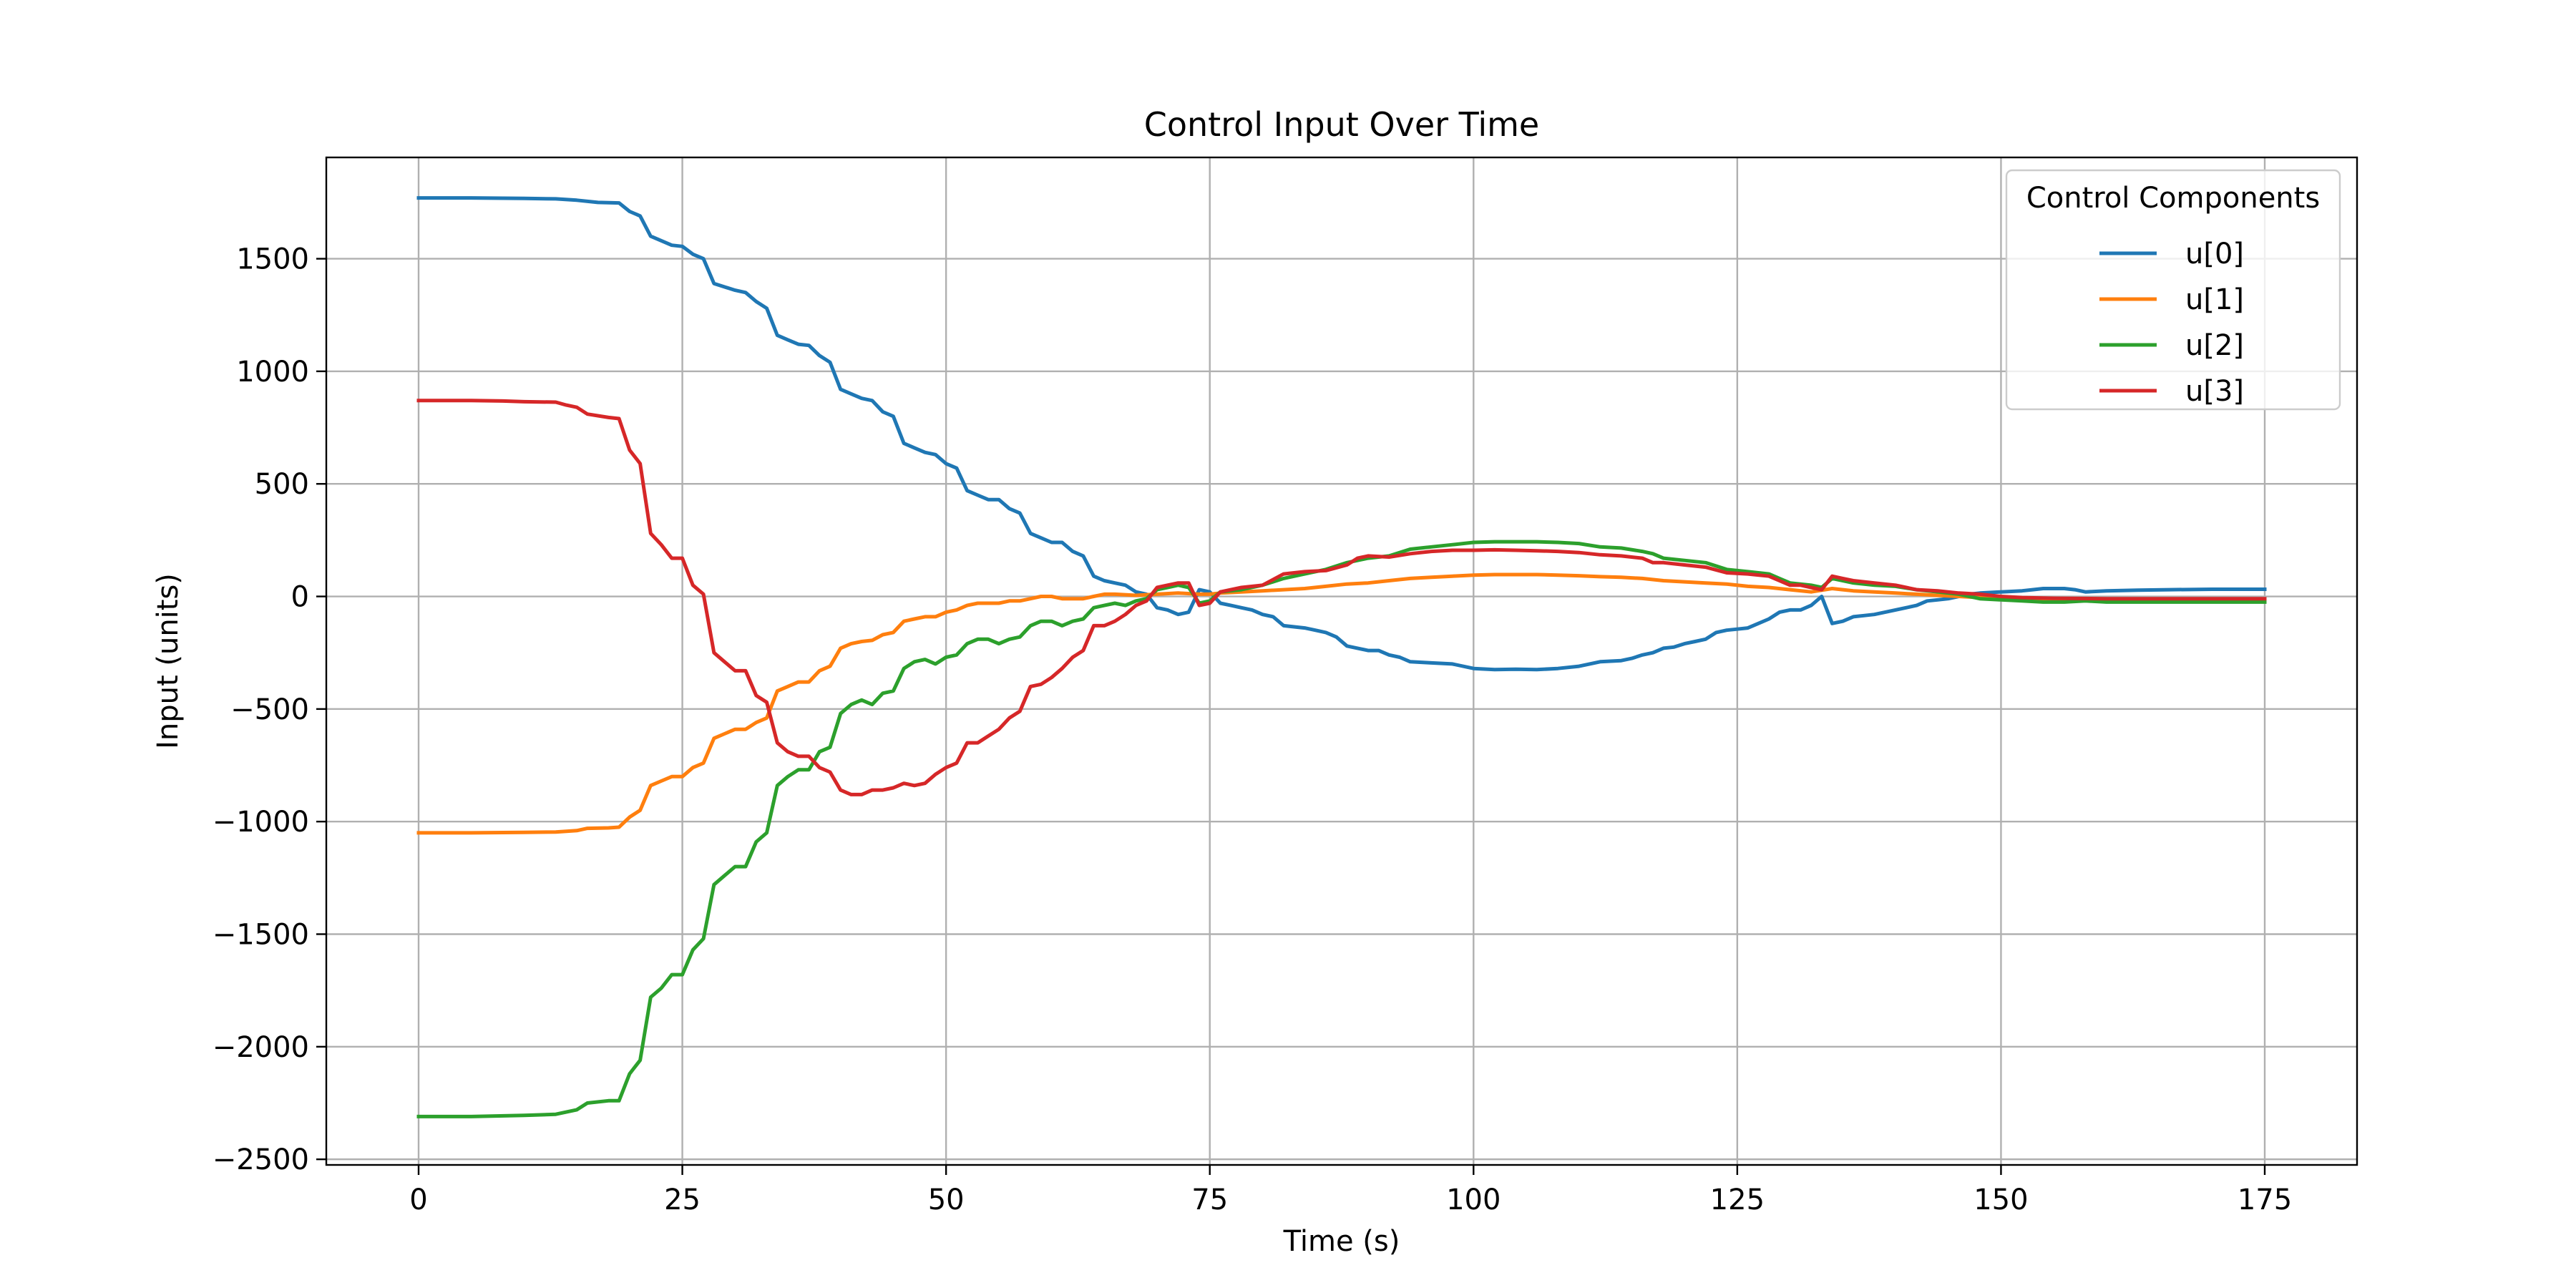 The height and width of the screenshot is (1288, 2576). I want to click on series-line-u1, so click(1341, 703).